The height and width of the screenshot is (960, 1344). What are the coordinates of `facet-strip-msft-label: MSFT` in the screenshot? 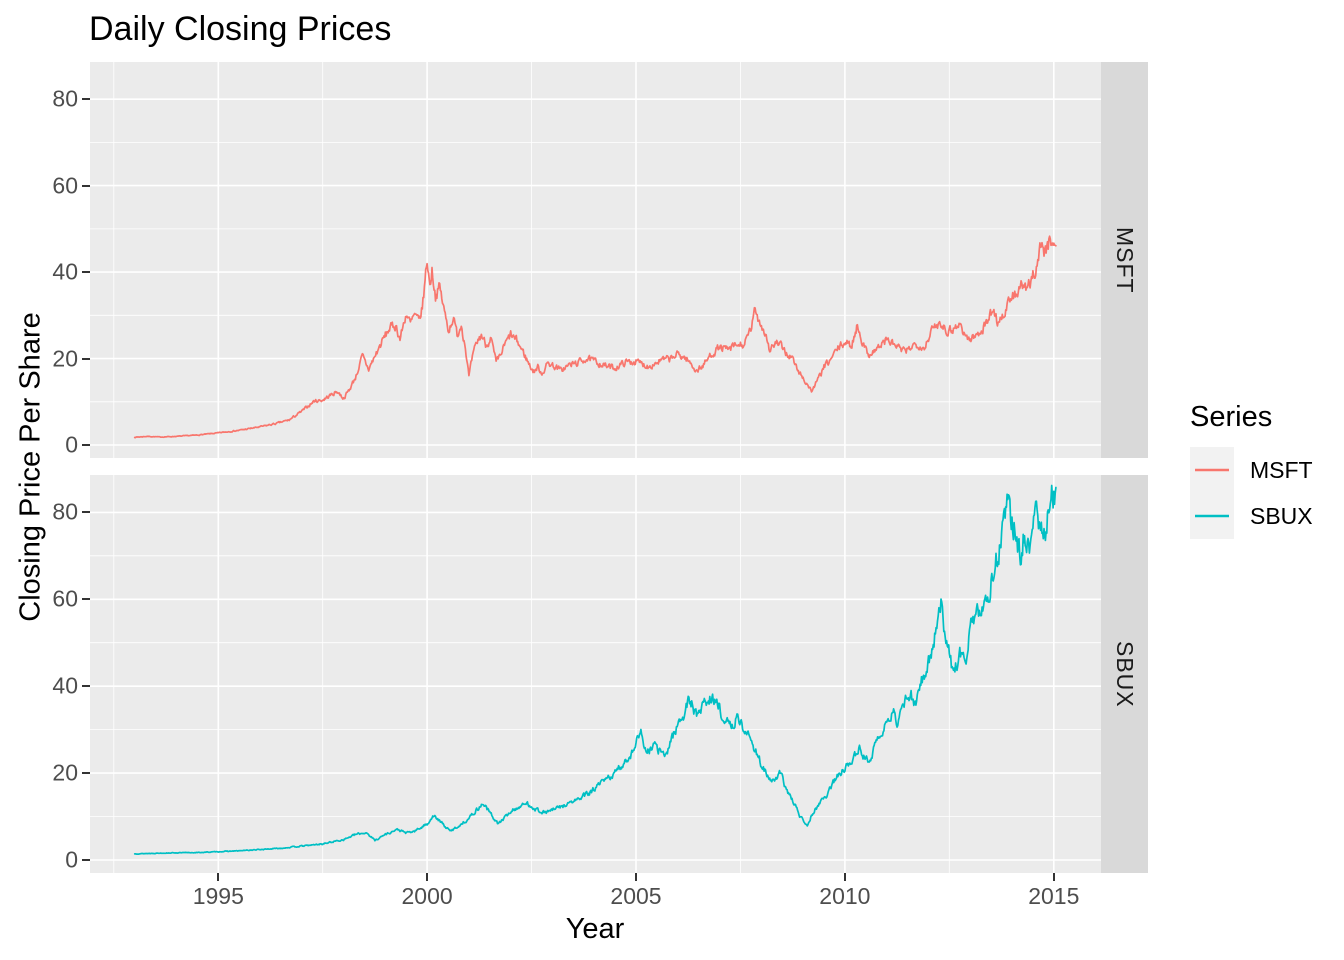 It's located at (1125, 260).